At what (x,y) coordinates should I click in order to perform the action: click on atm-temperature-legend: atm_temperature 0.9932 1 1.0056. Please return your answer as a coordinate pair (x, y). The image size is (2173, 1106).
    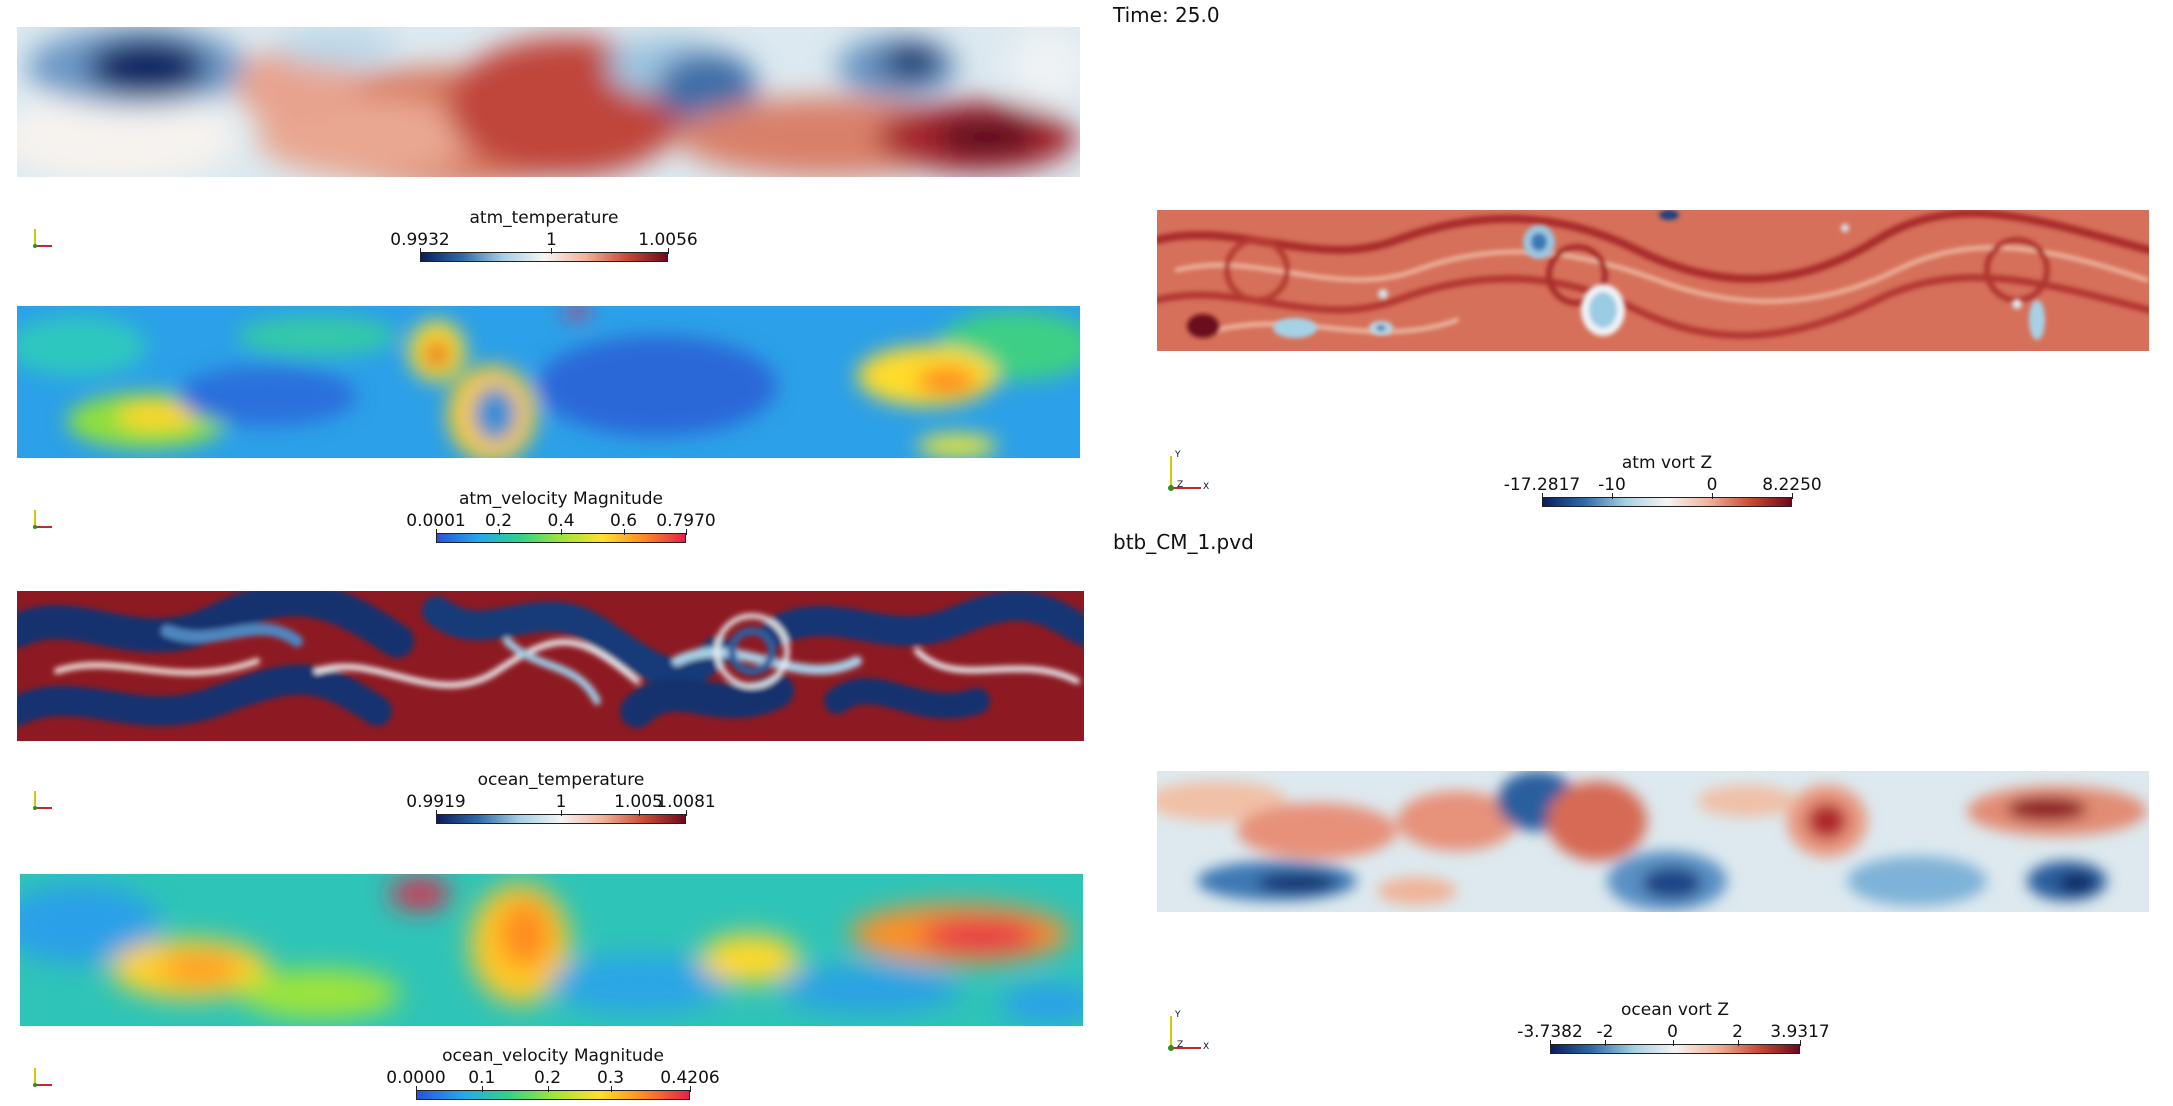
    Looking at the image, I should click on (544, 238).